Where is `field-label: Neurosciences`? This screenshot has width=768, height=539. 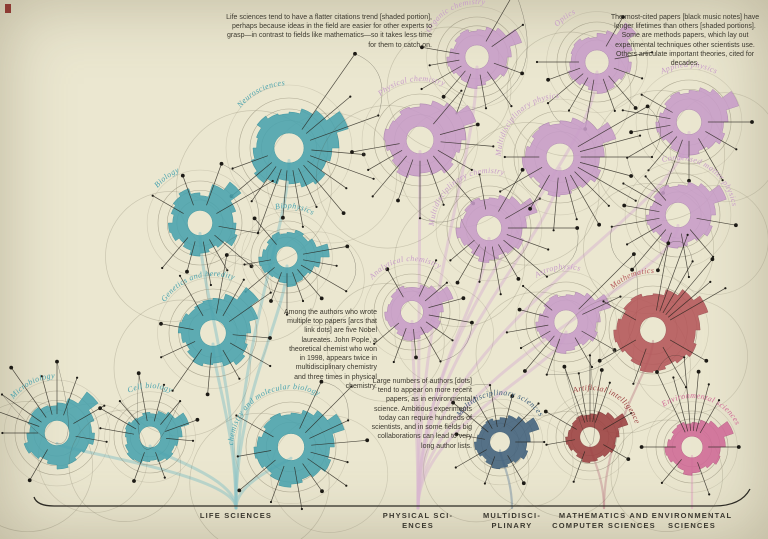 field-label: Neurosciences is located at coordinates (259, 94).